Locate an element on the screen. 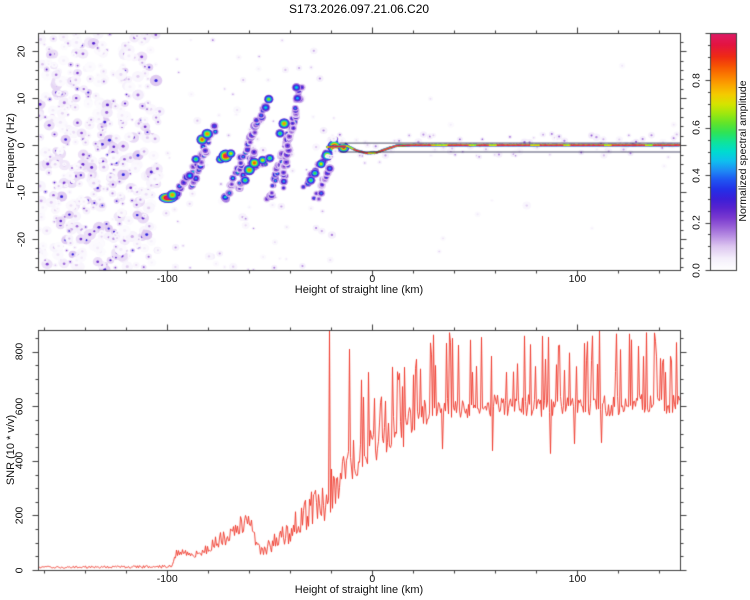 This screenshot has height=600, width=750. tick-label: 800 is located at coordinates (19, 352).